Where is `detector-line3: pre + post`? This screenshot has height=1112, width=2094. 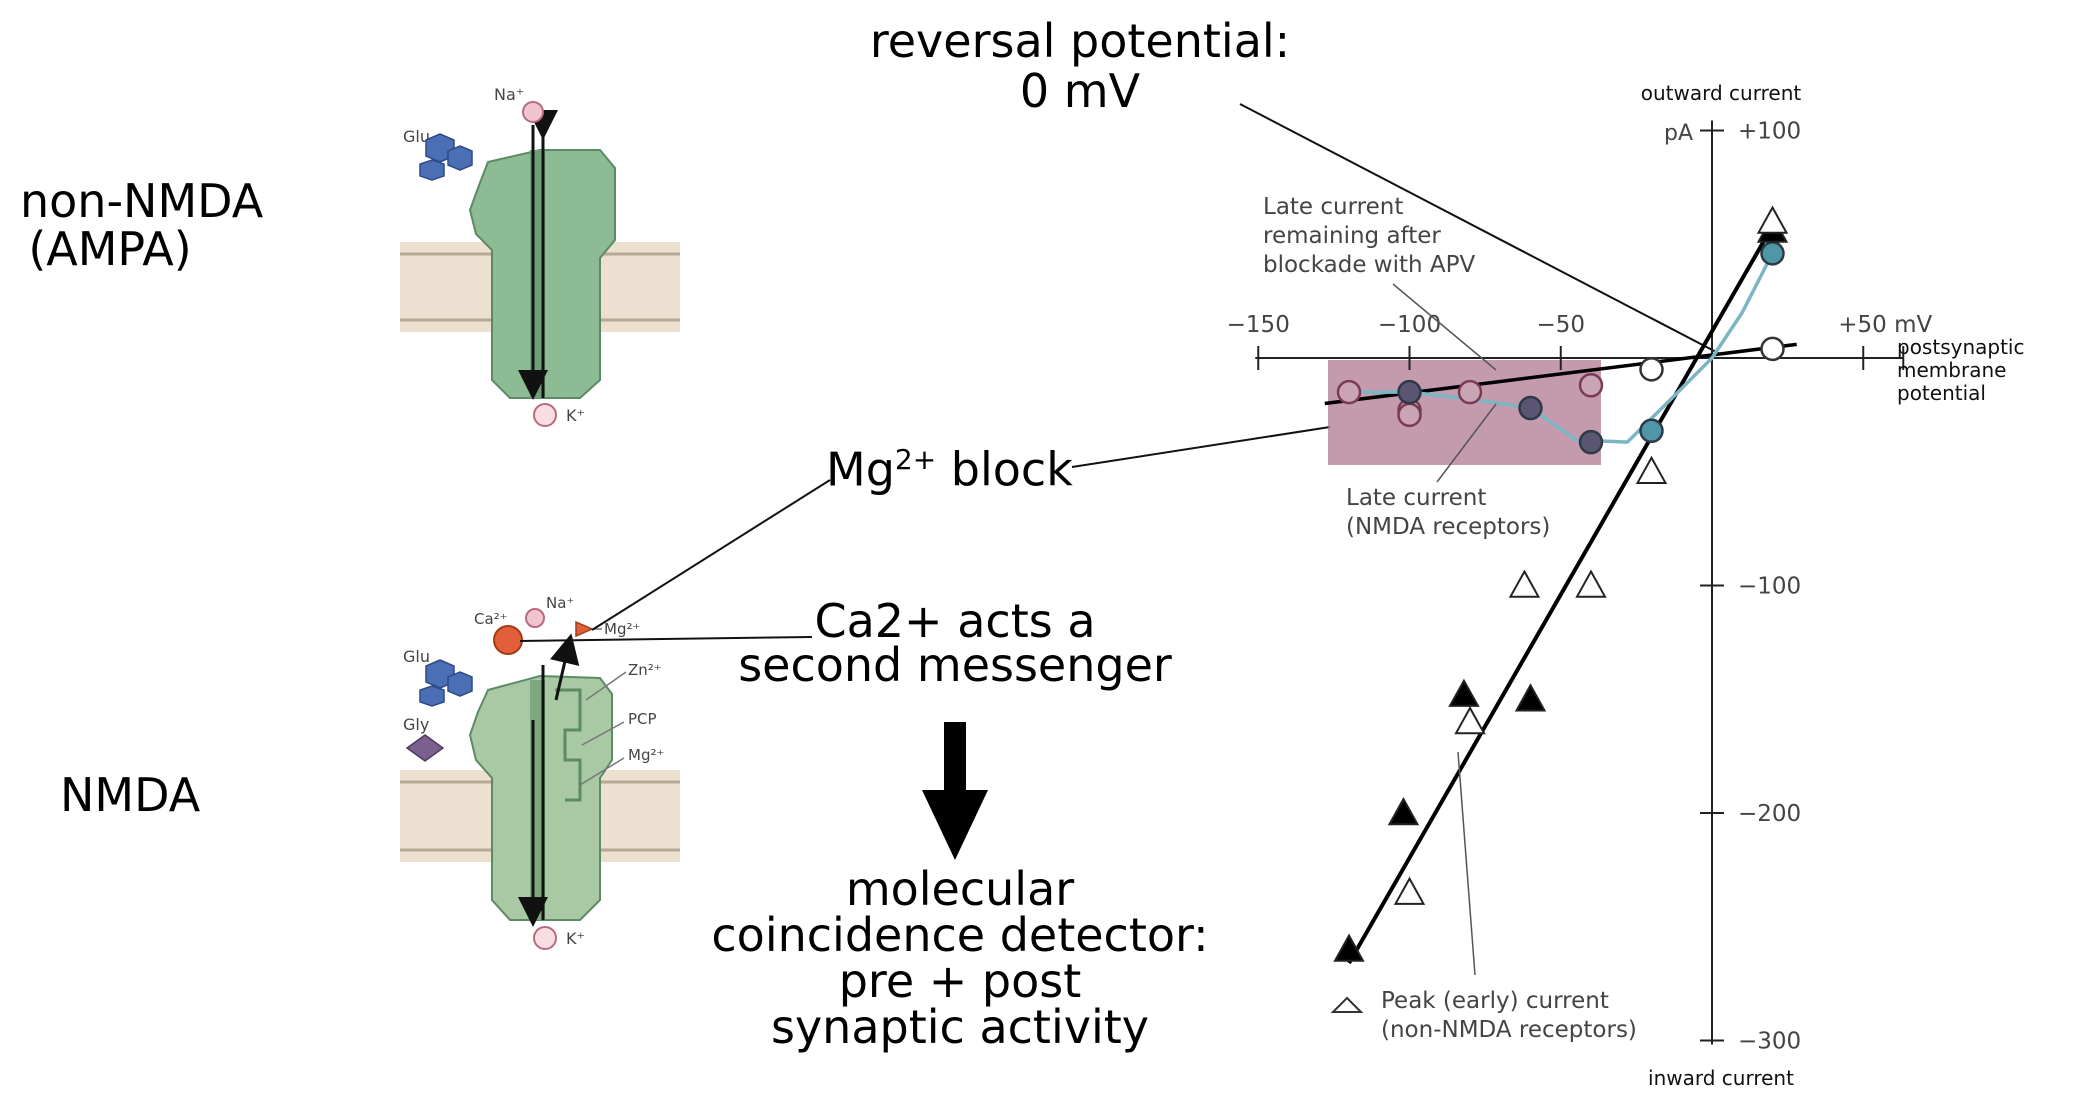
detector-line3: pre + post is located at coordinates (960, 981).